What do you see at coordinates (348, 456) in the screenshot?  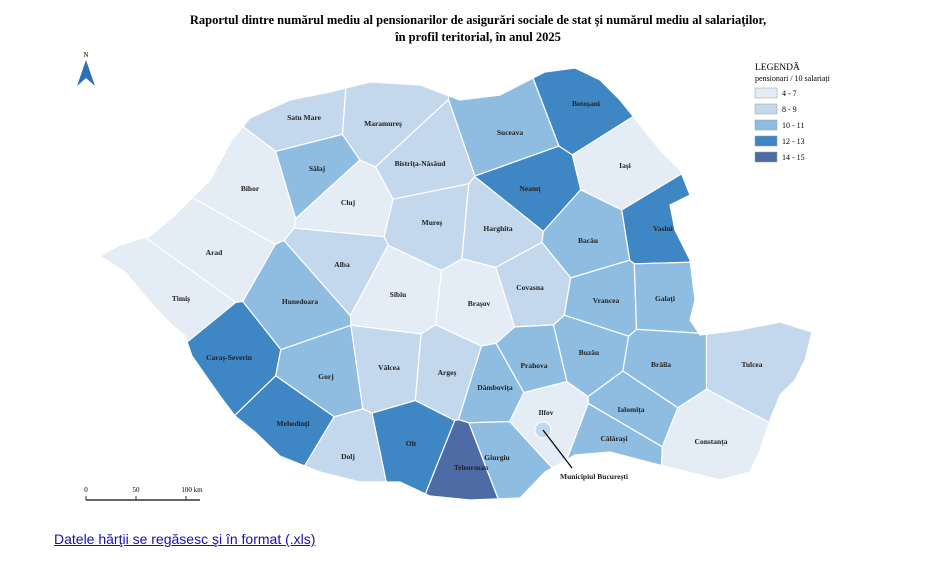 I see `county-label: Dolj` at bounding box center [348, 456].